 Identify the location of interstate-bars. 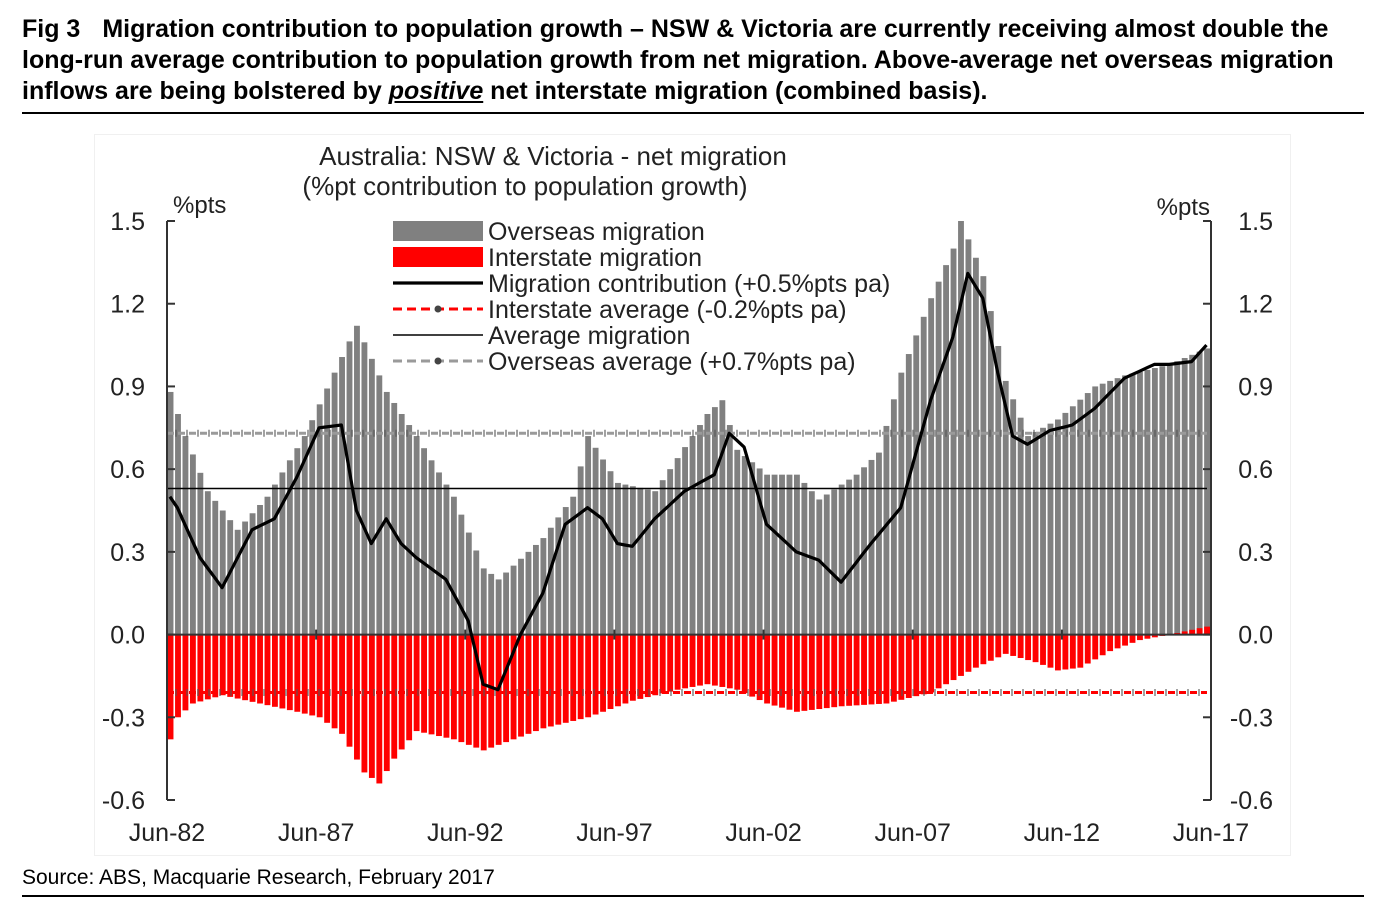
(688, 705).